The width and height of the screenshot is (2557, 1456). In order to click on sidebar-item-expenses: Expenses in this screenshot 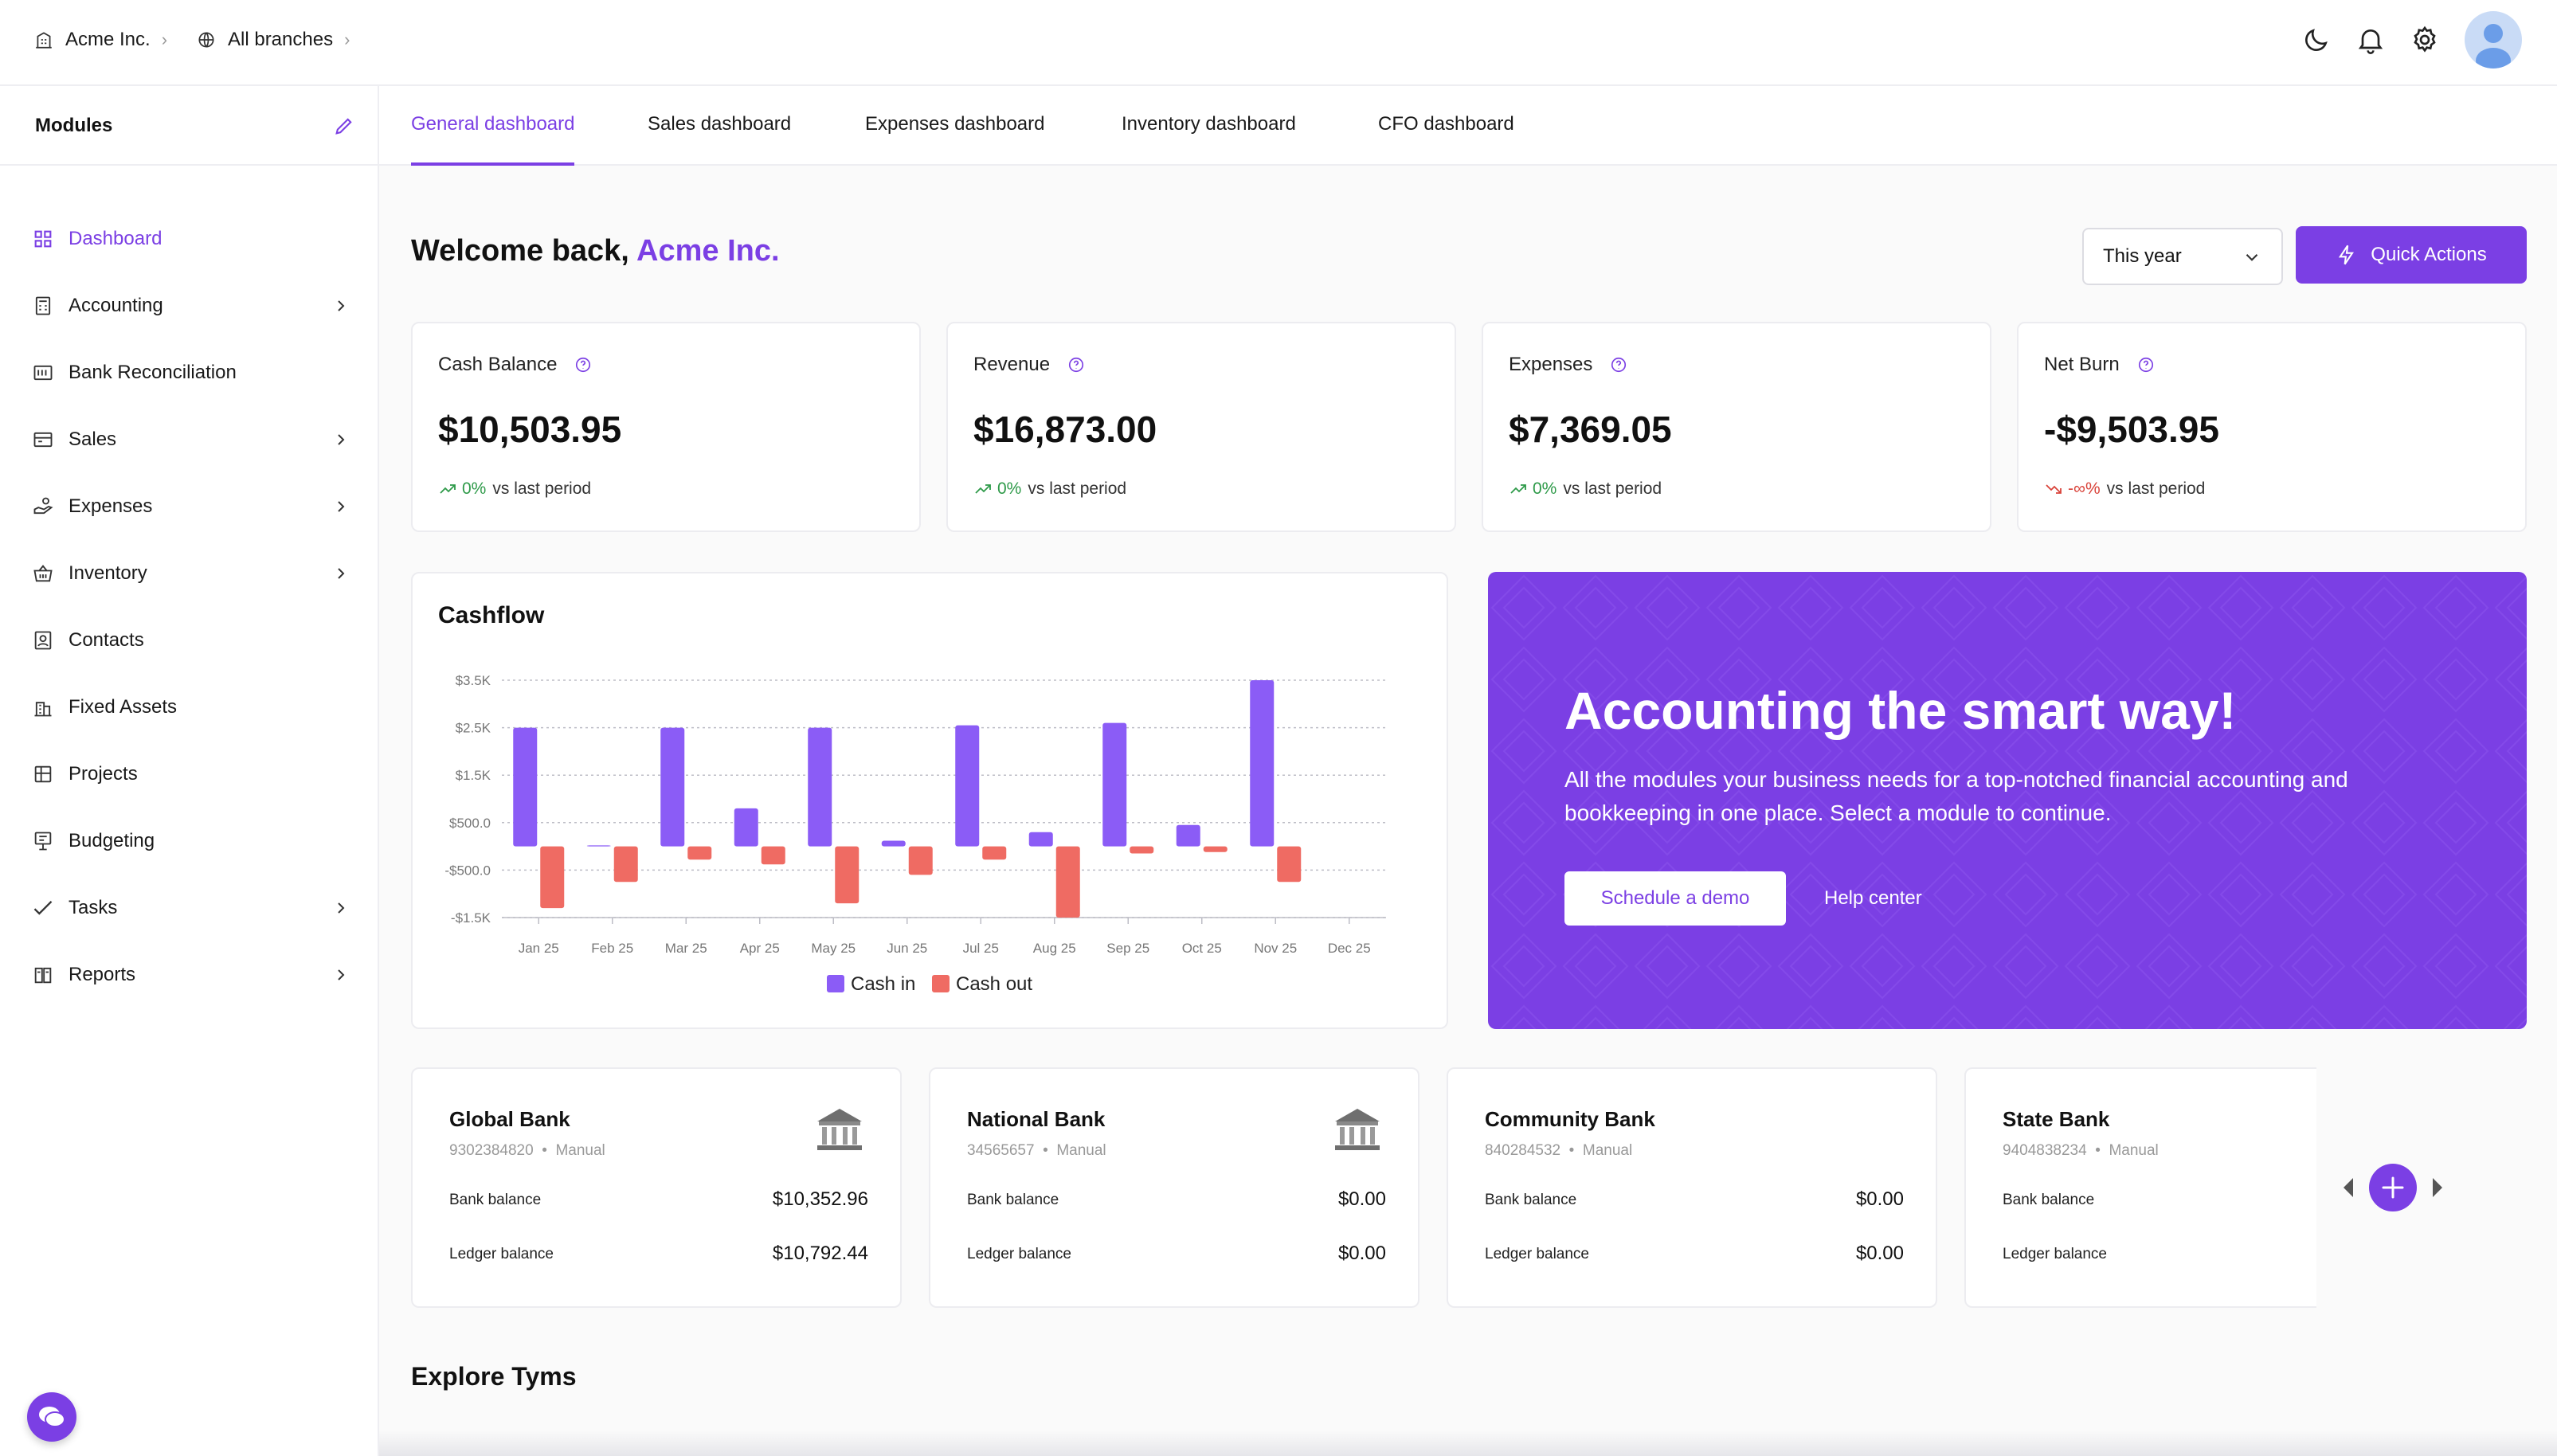, I will do `click(195, 506)`.